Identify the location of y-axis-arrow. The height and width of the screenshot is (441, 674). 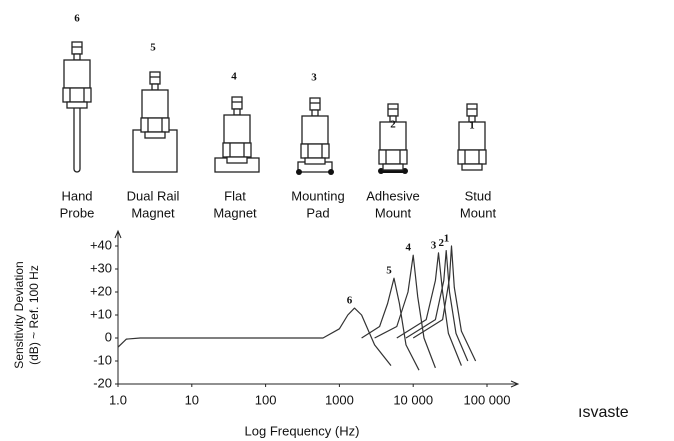
(118, 234).